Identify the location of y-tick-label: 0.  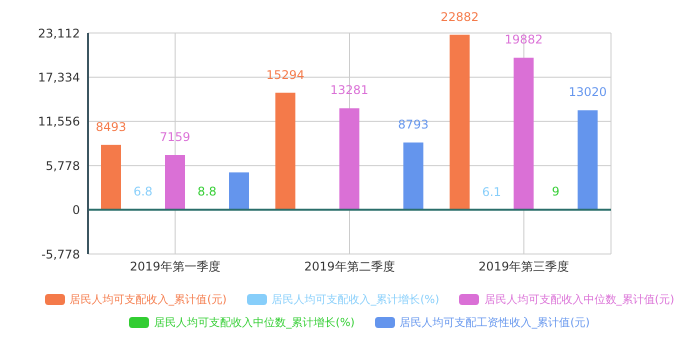
(76, 210).